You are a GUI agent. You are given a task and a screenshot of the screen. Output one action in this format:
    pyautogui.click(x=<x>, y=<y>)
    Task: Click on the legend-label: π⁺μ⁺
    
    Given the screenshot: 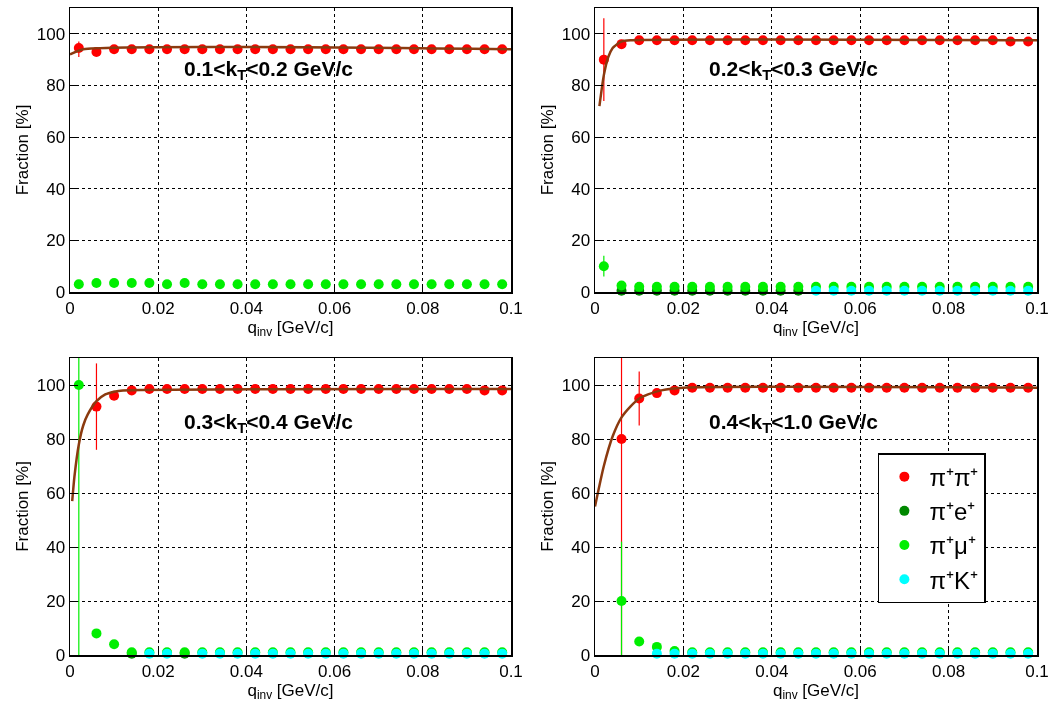 What is the action you would take?
    pyautogui.click(x=952, y=546)
    